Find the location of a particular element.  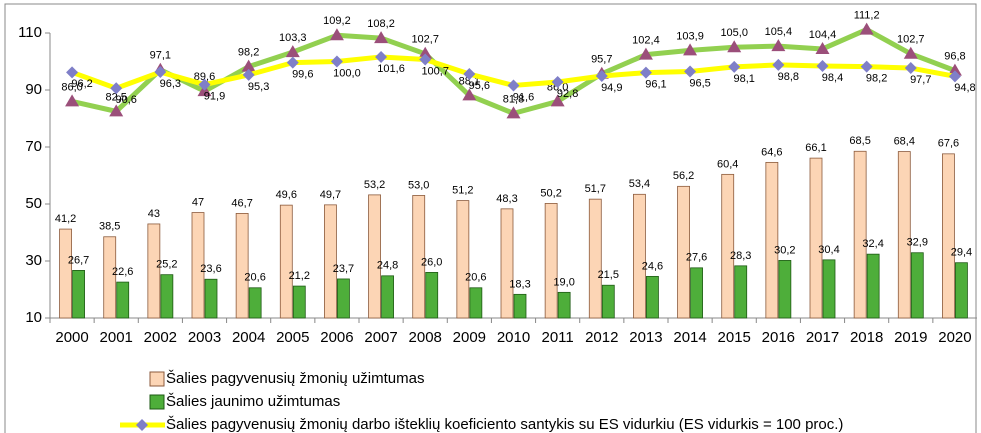

line-value-label: 97,1 is located at coordinates (160, 56).